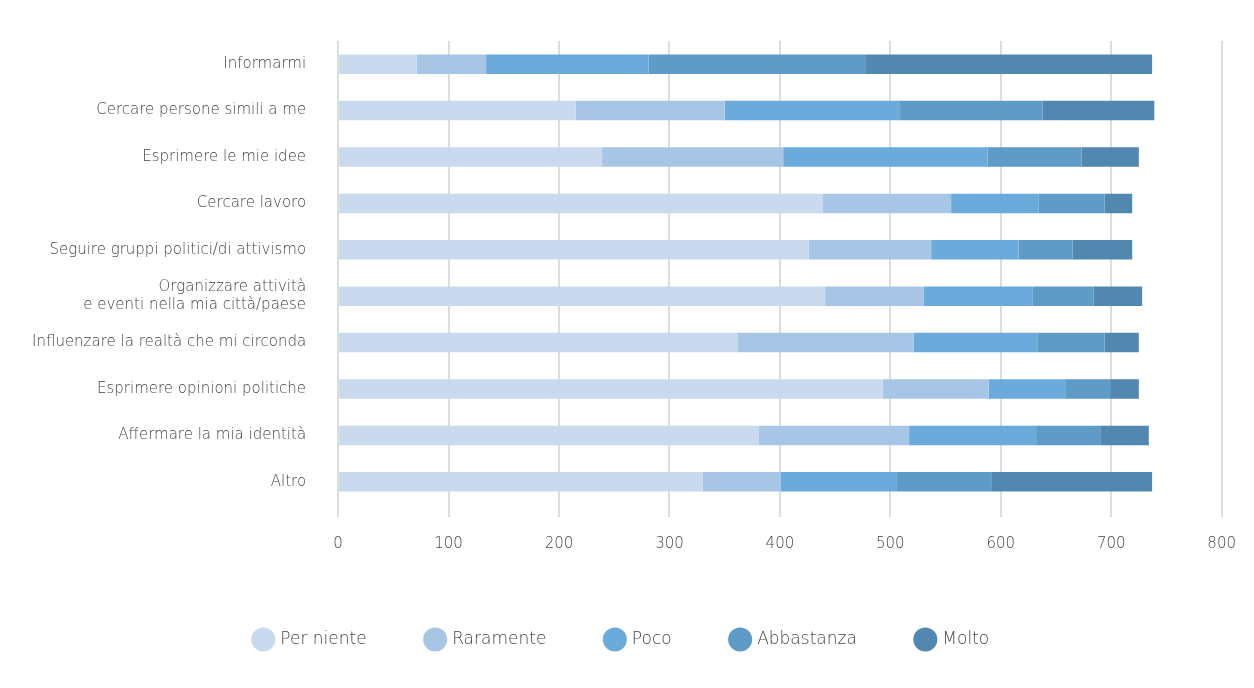 Image resolution: width=1254 pixels, height=688 pixels. Describe the element at coordinates (323, 637) in the screenshot. I see `legend-label: Per niente` at that location.